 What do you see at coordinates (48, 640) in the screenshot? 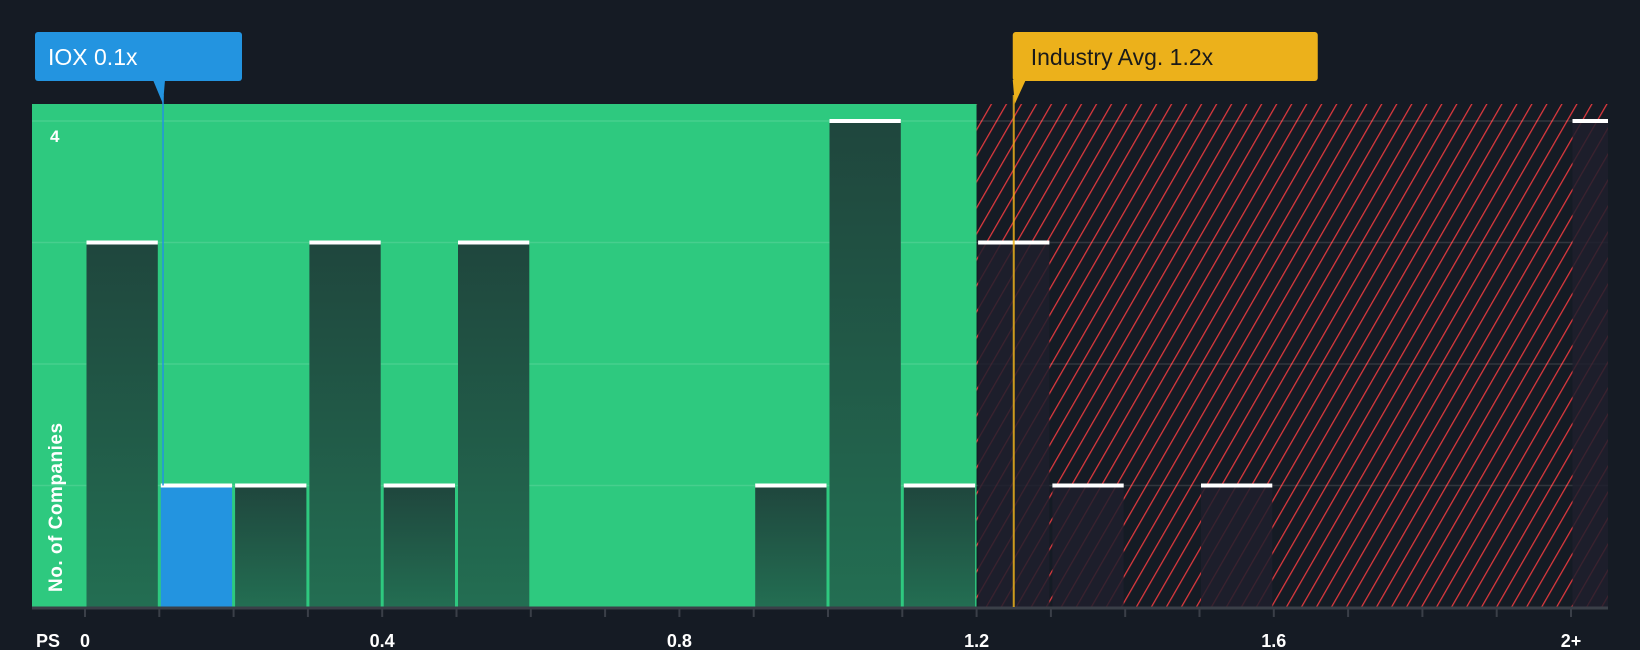
I see `x-axis-label: PS` at bounding box center [48, 640].